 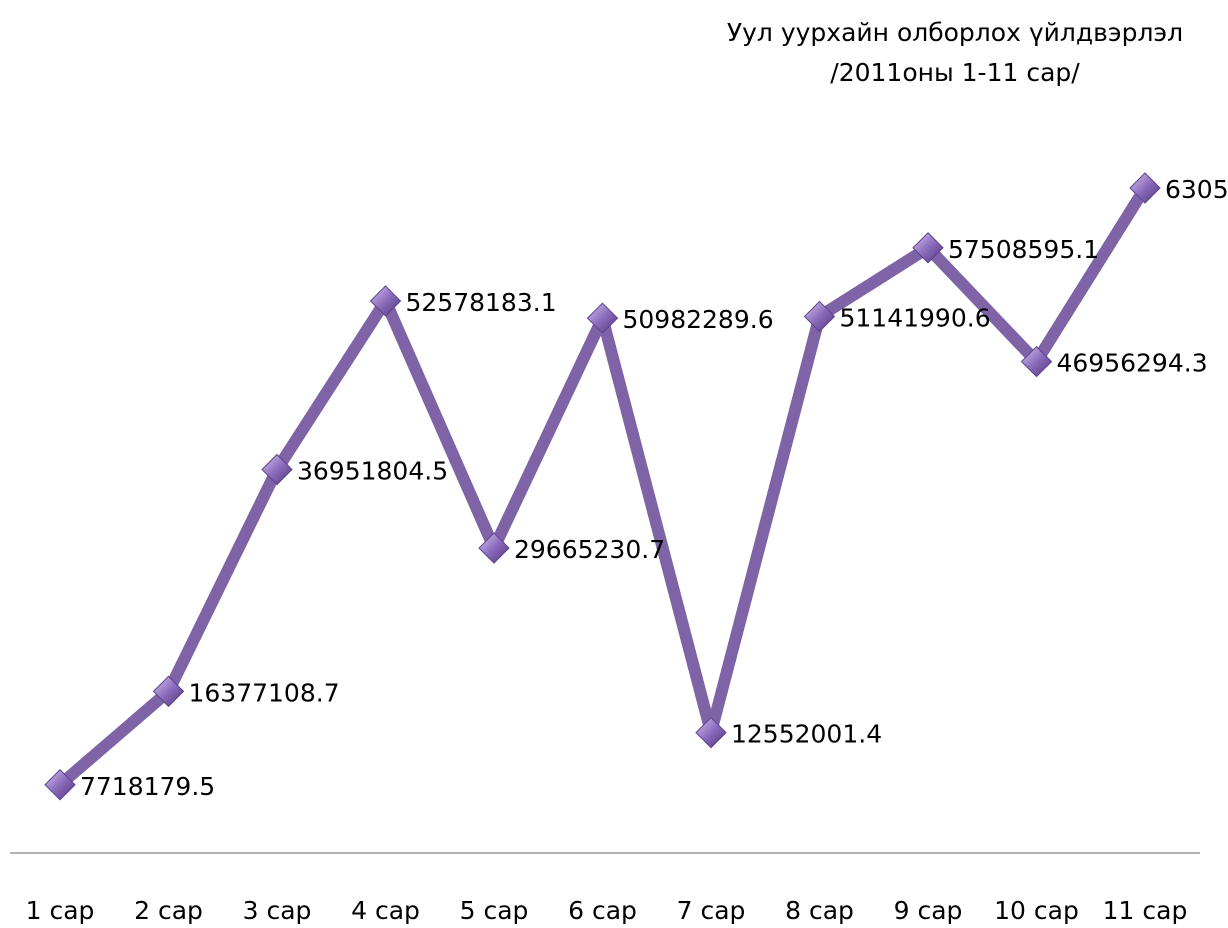 What do you see at coordinates (1023, 249) in the screenshot?
I see `data-label: 57508595.1` at bounding box center [1023, 249].